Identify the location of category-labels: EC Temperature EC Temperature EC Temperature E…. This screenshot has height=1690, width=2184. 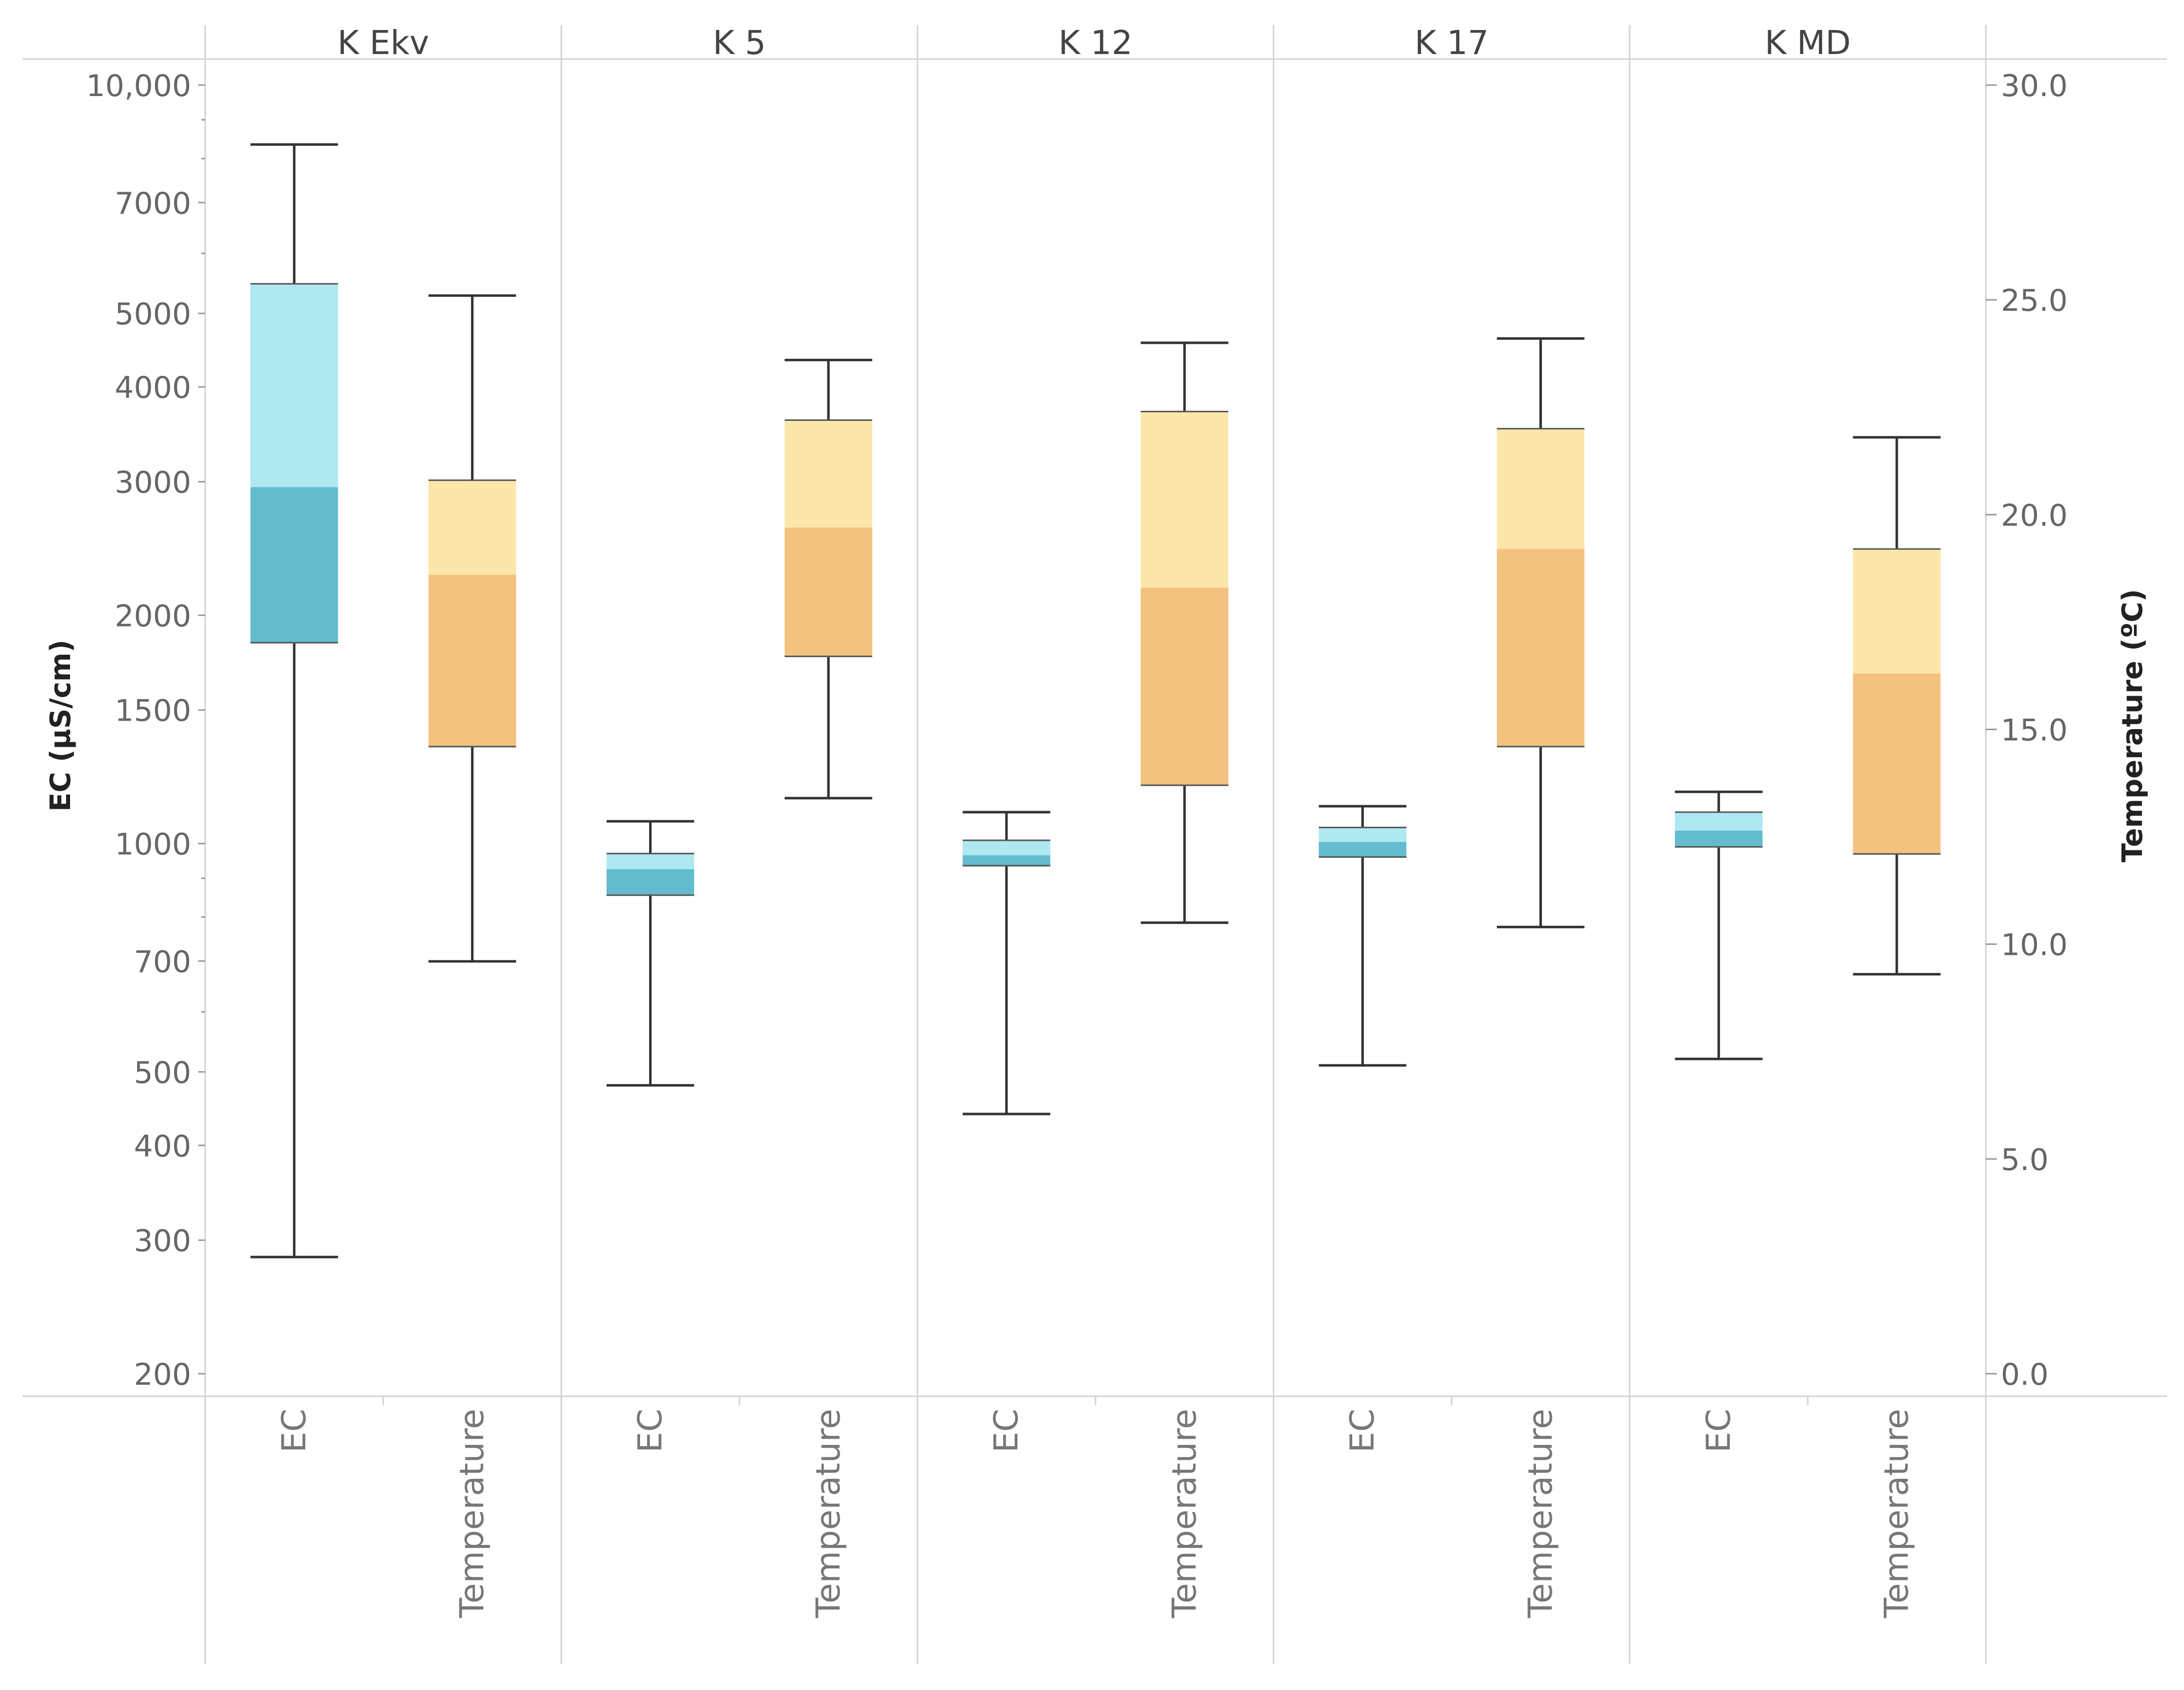
(1095, 1513).